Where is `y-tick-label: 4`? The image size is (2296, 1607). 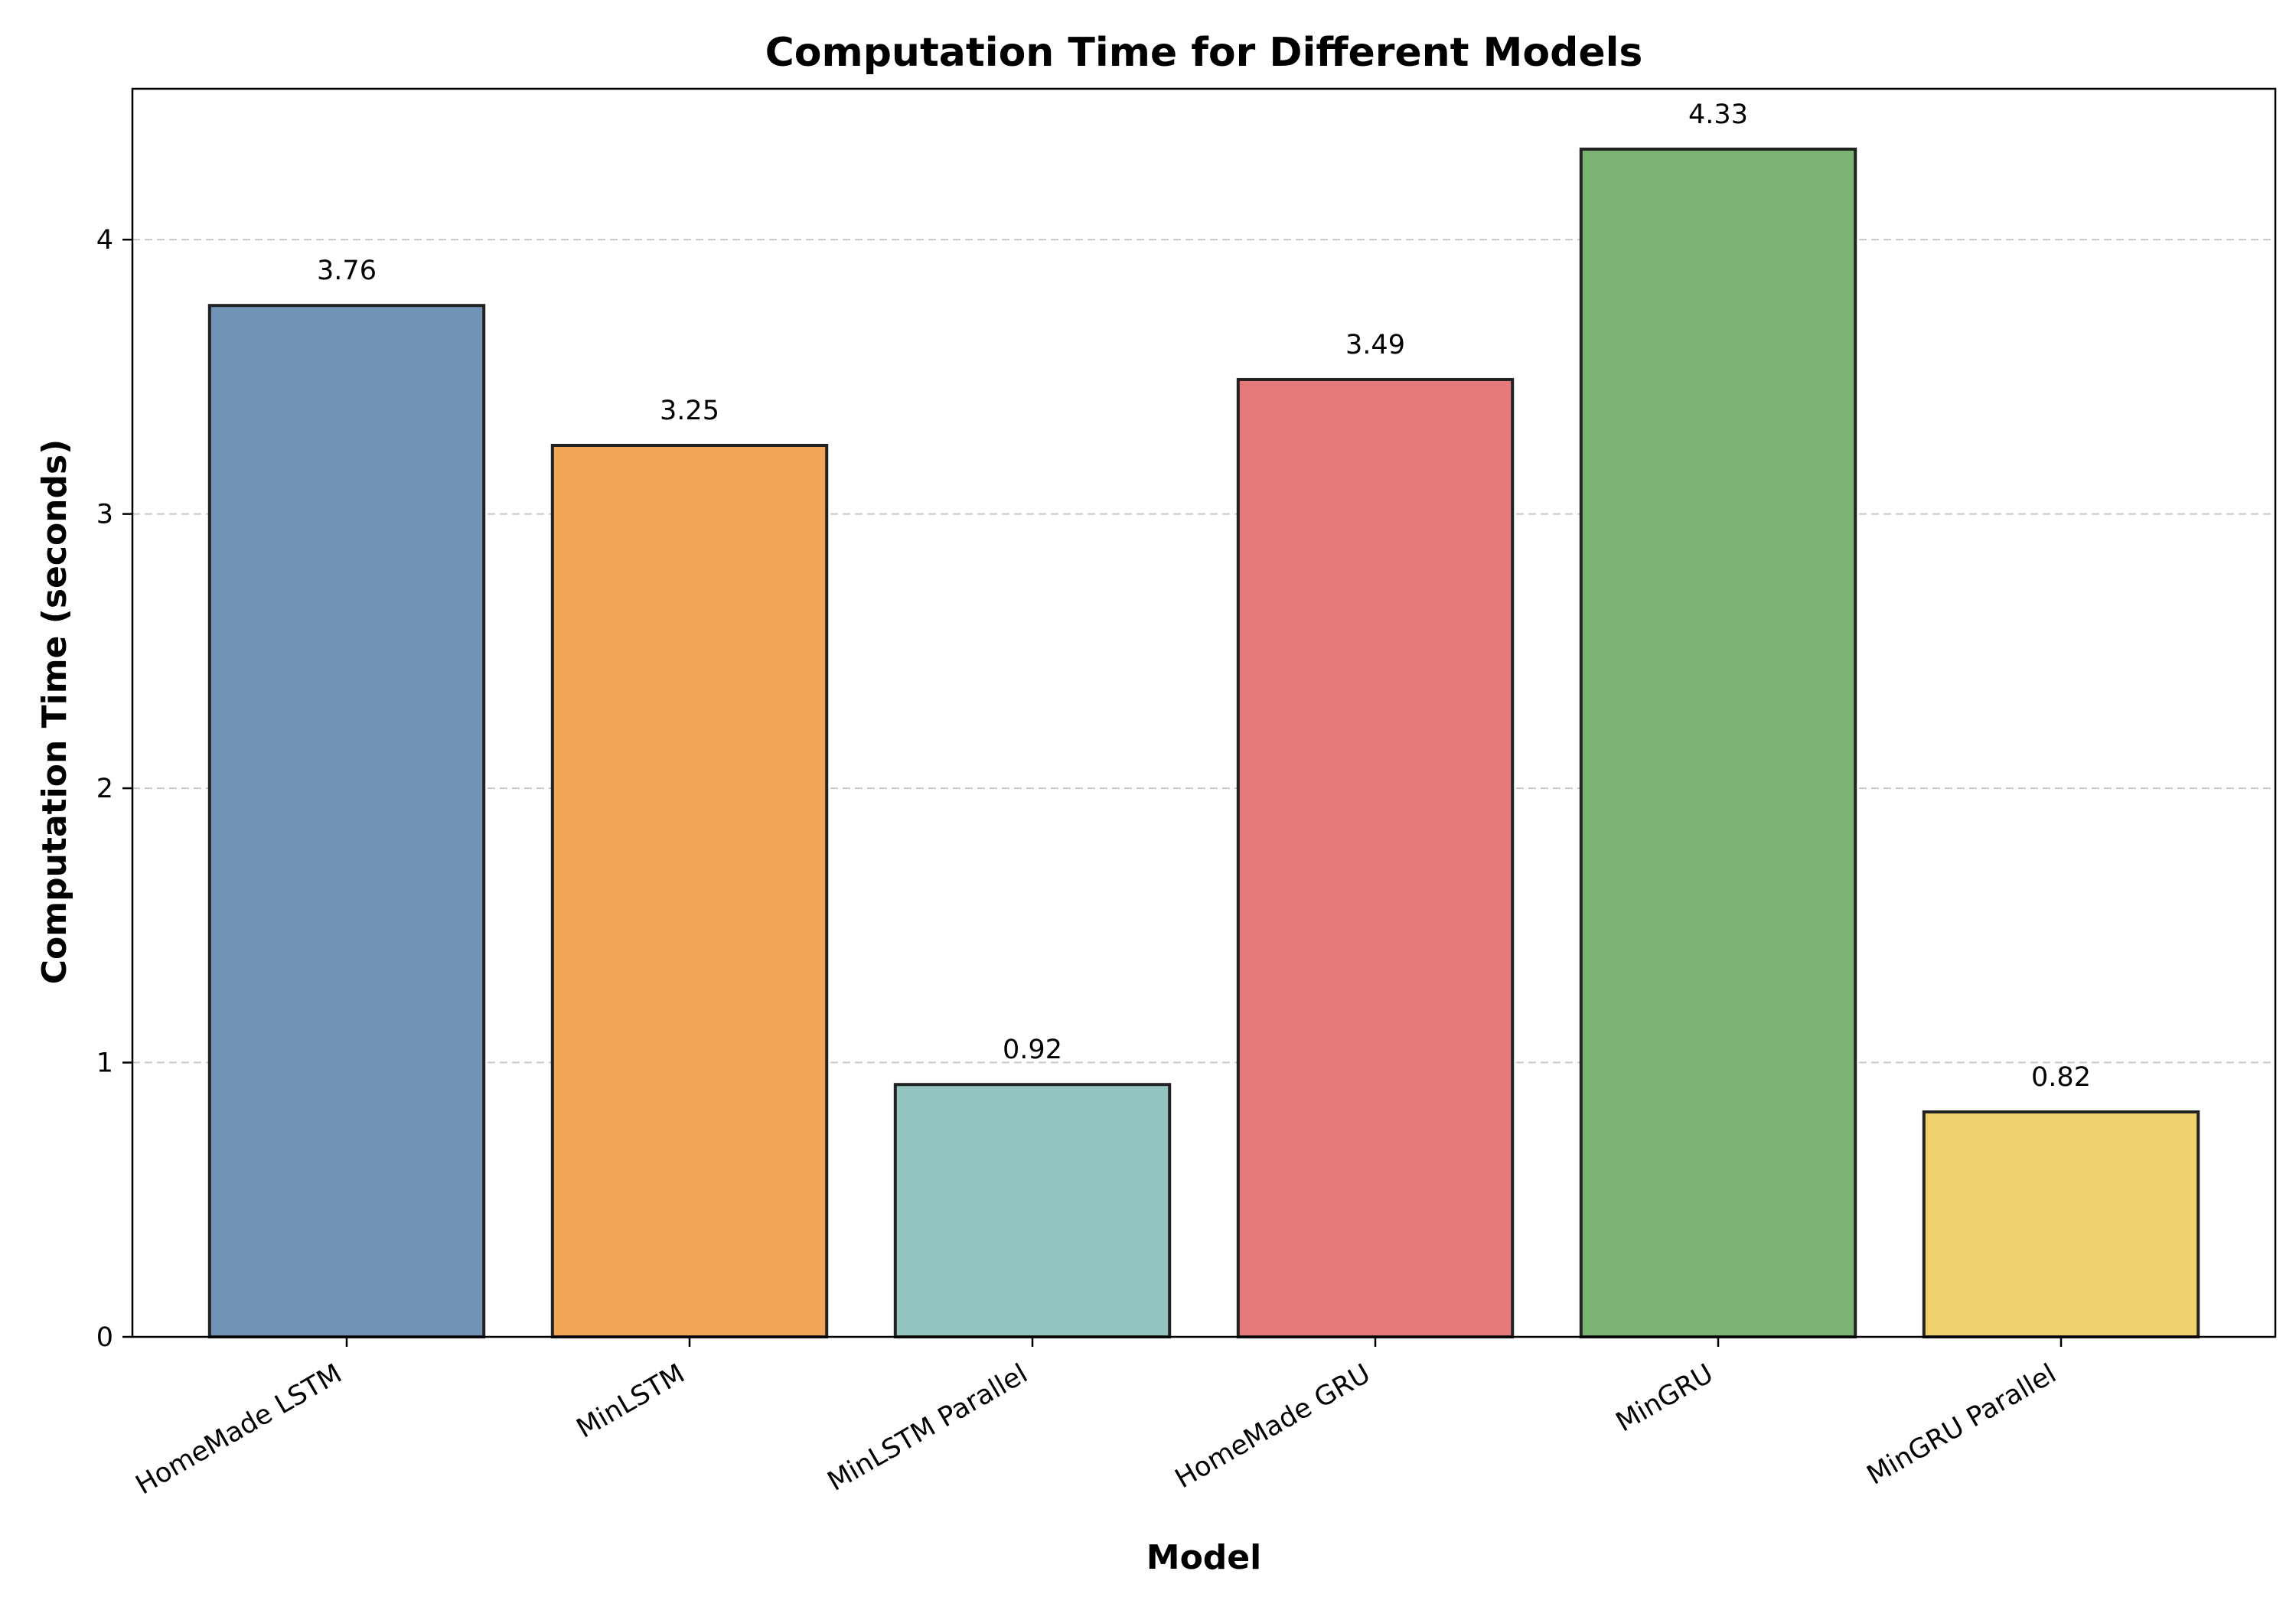 y-tick-label: 4 is located at coordinates (104, 240).